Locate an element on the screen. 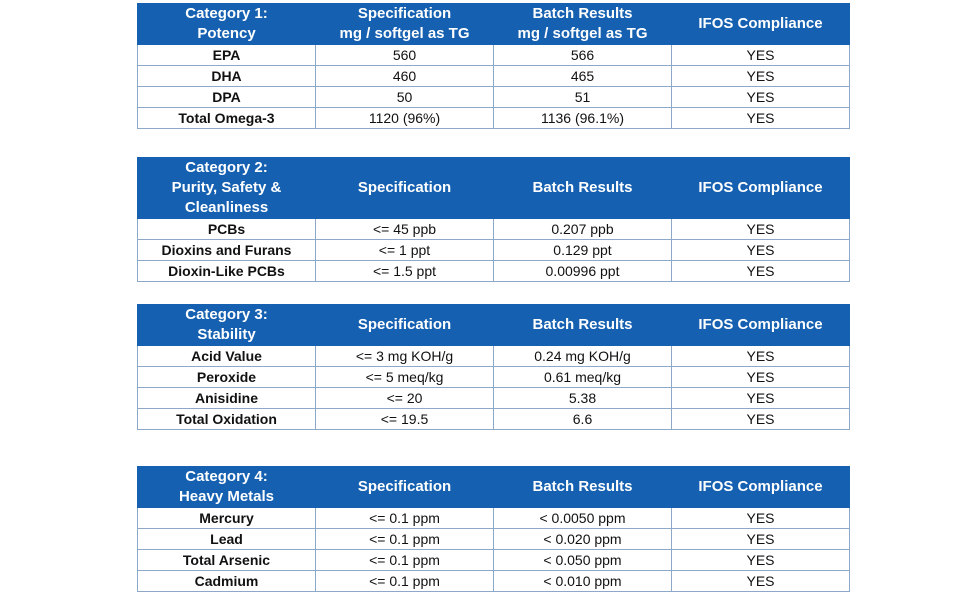 The image size is (970, 600). cell: 0.61 meq/kg is located at coordinates (582, 377).